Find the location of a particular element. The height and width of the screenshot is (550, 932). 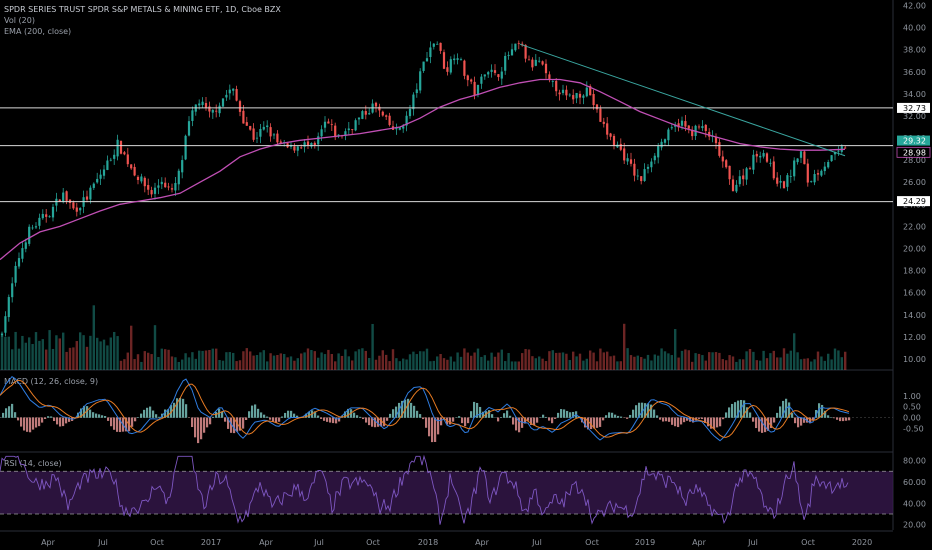

time-tick-label: Oct is located at coordinates (808, 542).